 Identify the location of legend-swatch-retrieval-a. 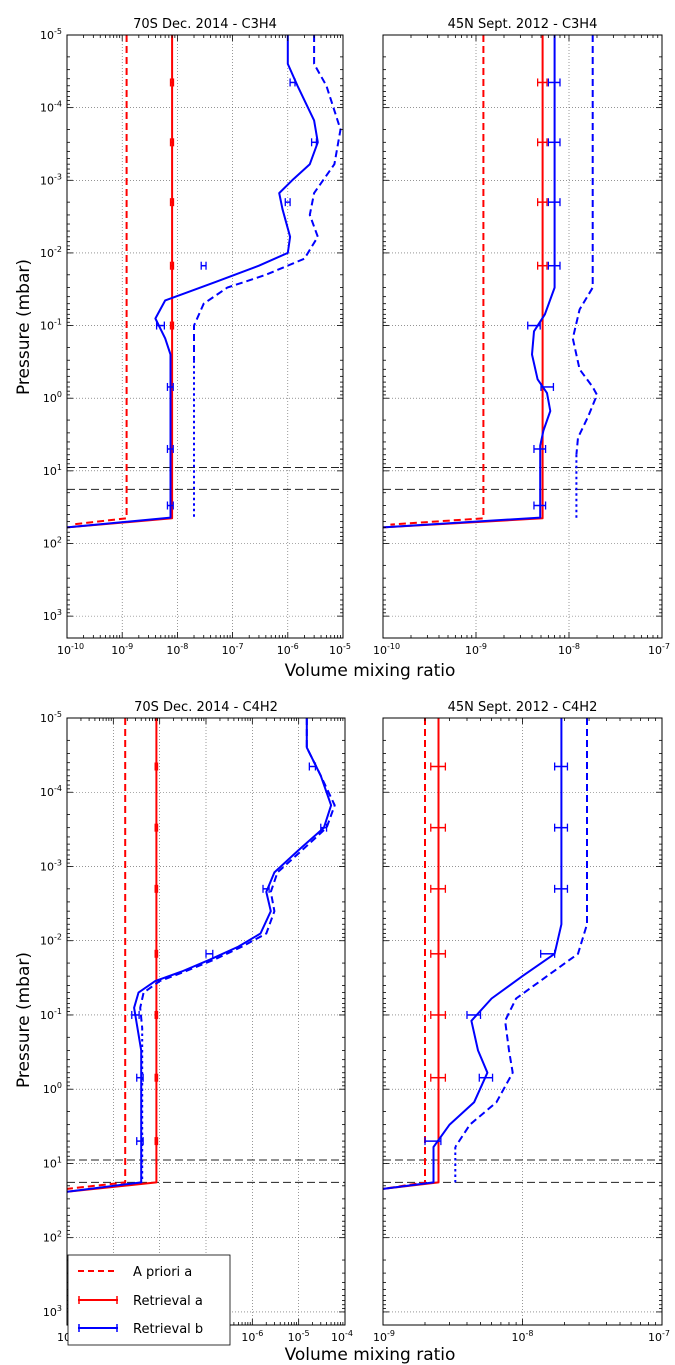
(98, 1300).